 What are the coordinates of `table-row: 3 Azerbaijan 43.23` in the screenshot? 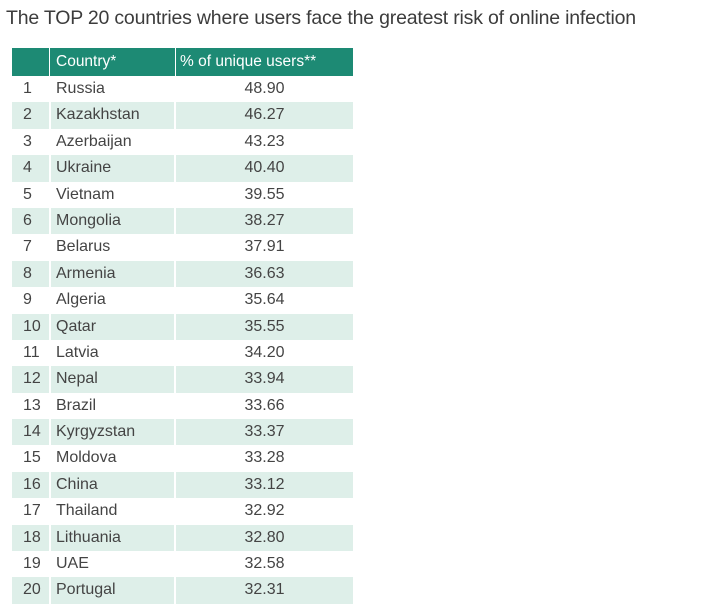 It's located at (182, 142).